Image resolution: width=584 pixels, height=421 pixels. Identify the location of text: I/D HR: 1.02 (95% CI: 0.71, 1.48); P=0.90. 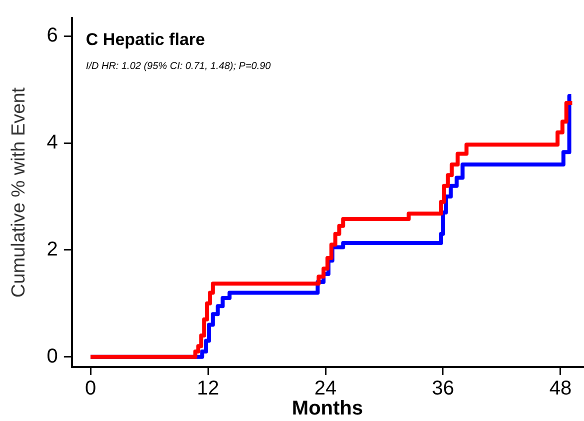
(179, 66).